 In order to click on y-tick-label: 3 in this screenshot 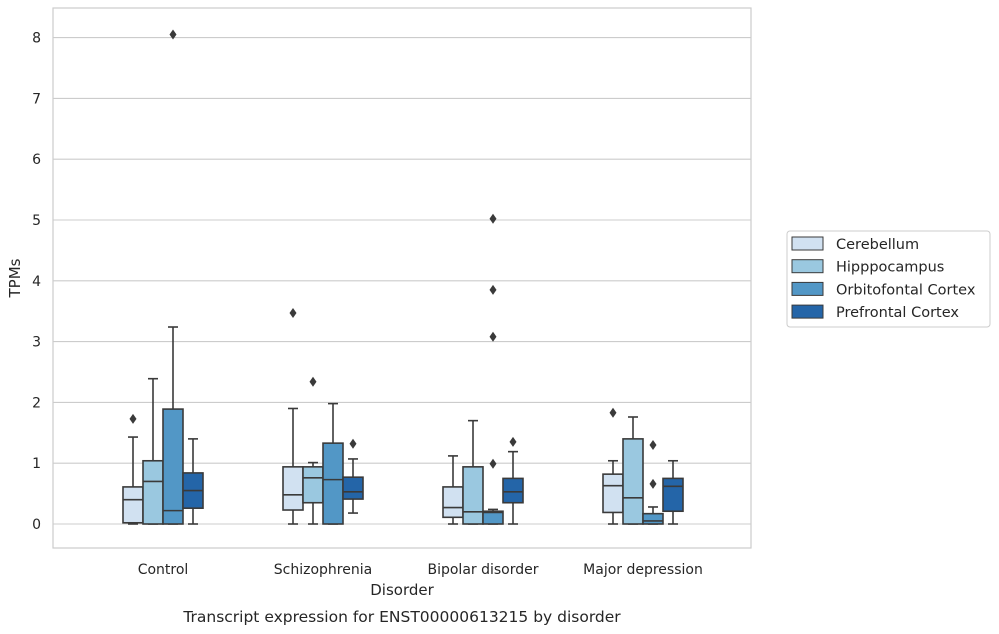, I will do `click(36, 343)`.